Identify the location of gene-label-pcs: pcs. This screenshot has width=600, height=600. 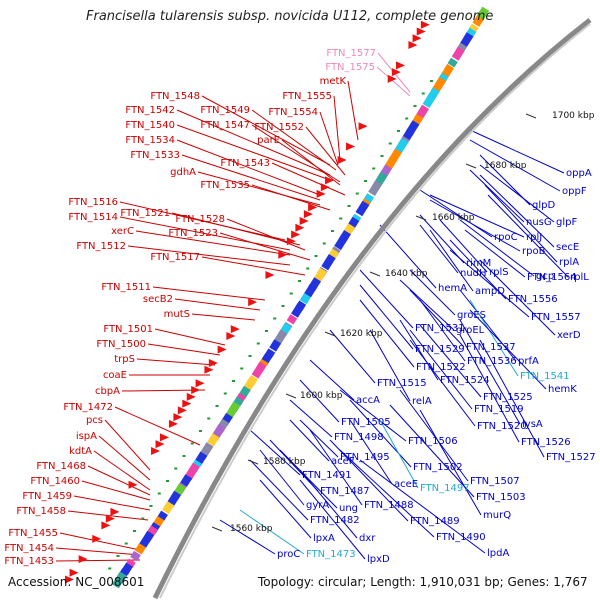
(94, 420).